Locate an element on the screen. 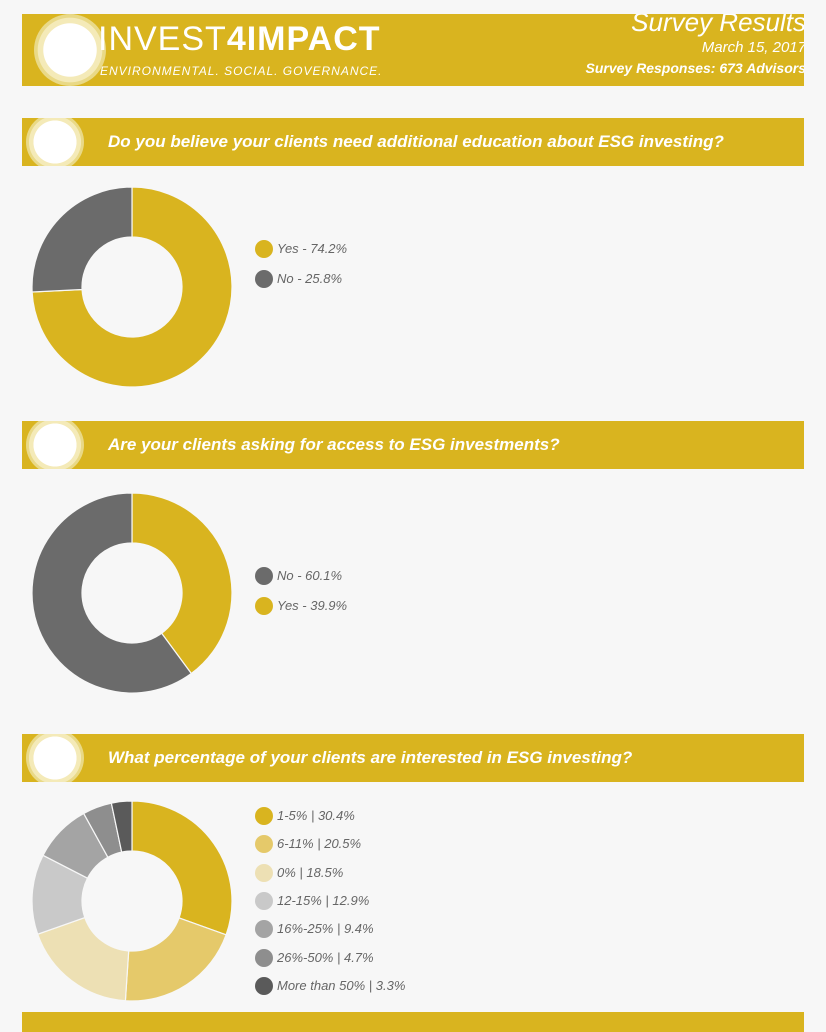 The height and width of the screenshot is (1032, 826). donut-2-slice-yes is located at coordinates (182, 583).